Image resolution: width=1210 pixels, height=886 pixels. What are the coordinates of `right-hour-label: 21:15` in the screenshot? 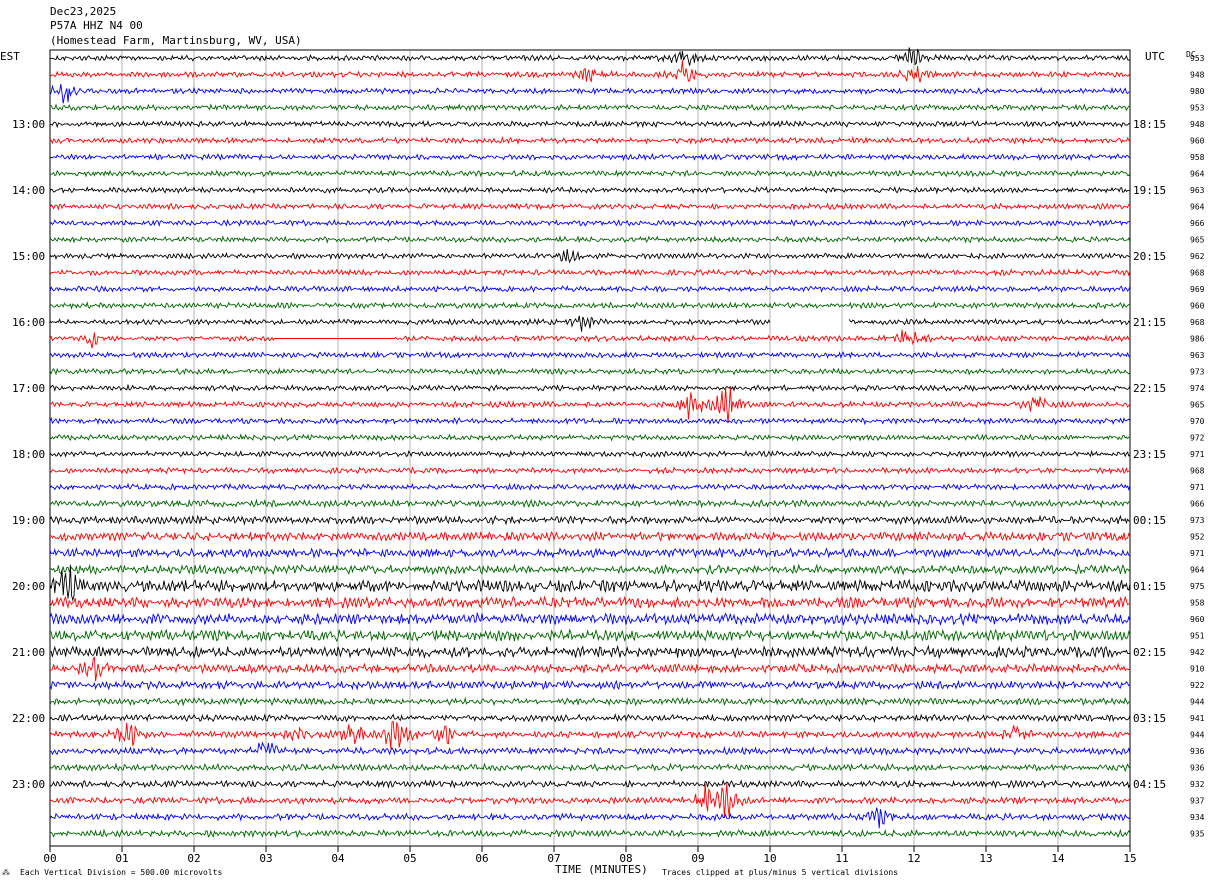 It's located at (1149, 322).